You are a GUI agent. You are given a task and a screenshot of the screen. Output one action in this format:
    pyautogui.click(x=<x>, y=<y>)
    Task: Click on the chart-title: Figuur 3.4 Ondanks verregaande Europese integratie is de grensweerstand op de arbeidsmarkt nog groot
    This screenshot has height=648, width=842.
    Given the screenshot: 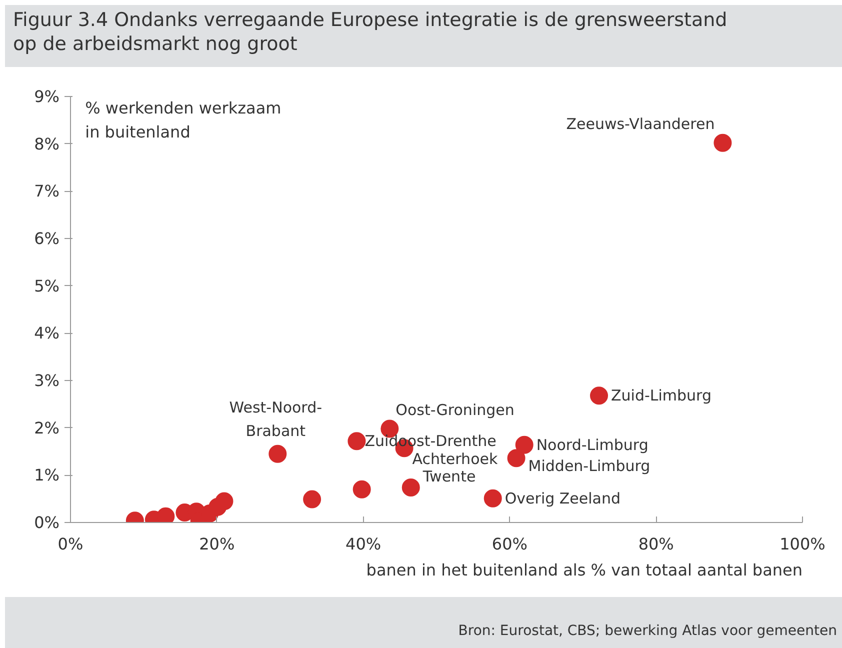 What is the action you would take?
    pyautogui.click(x=370, y=32)
    